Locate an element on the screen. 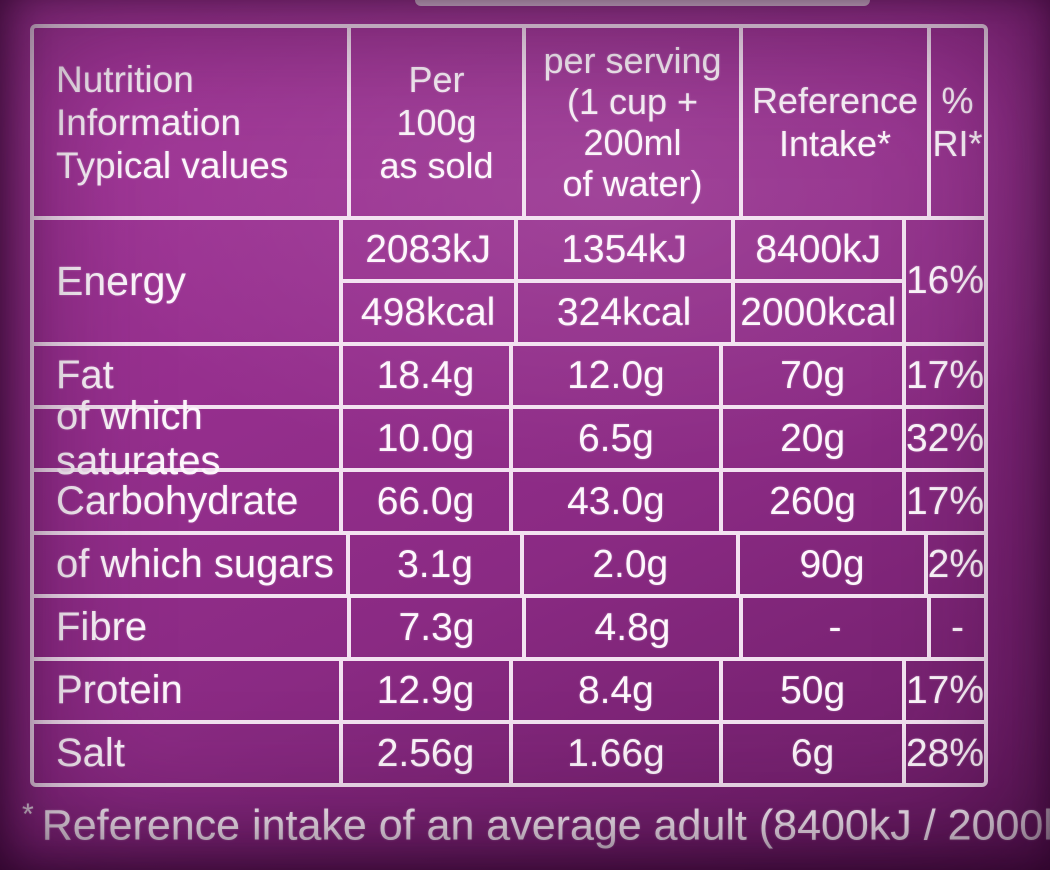 The image size is (1050, 870). header-line: RI* is located at coordinates (957, 143).